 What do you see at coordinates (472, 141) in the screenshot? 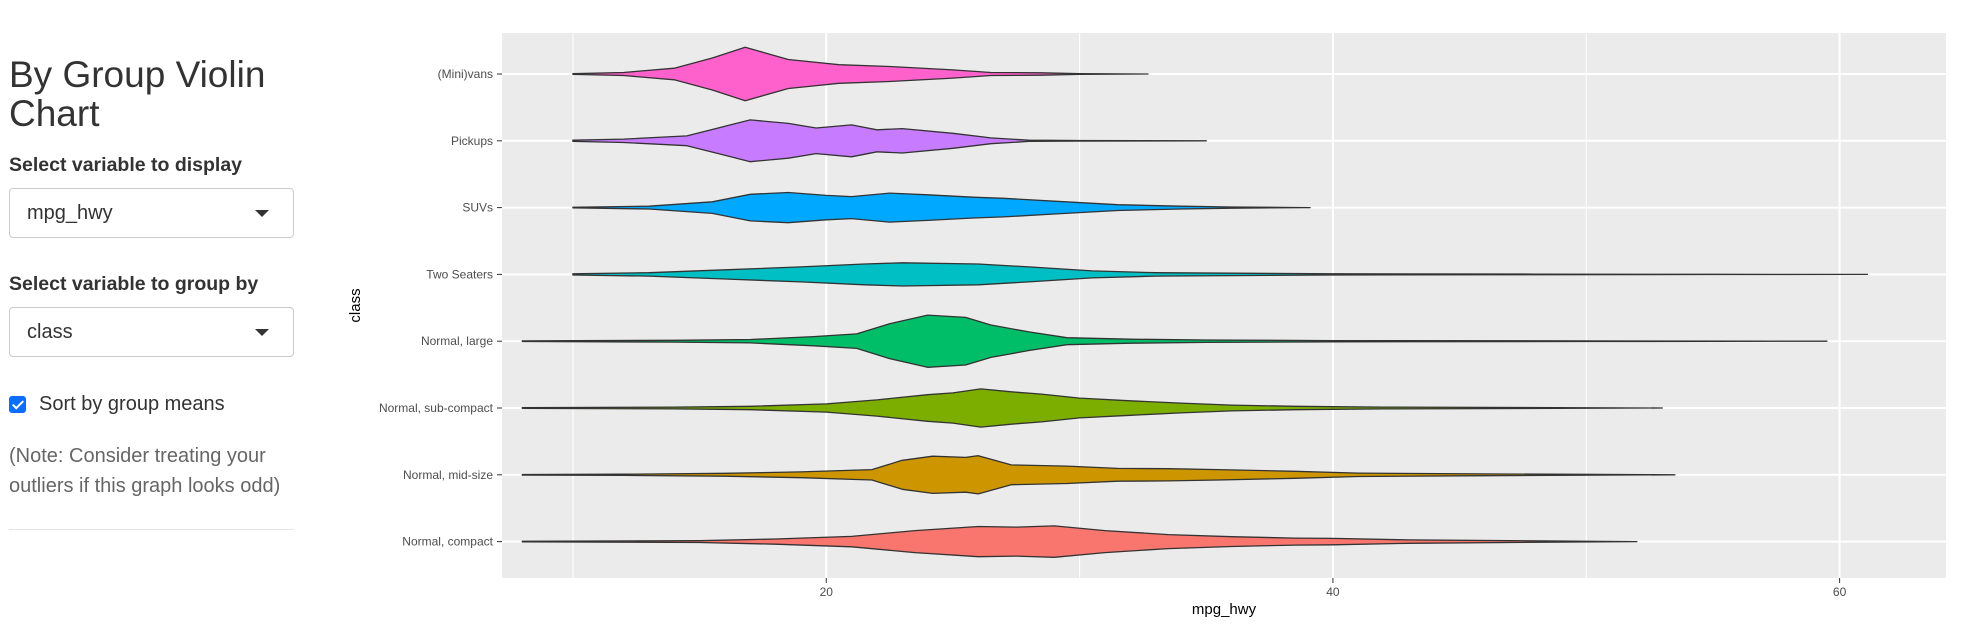
I see `y-tick-label: Pickups` at bounding box center [472, 141].